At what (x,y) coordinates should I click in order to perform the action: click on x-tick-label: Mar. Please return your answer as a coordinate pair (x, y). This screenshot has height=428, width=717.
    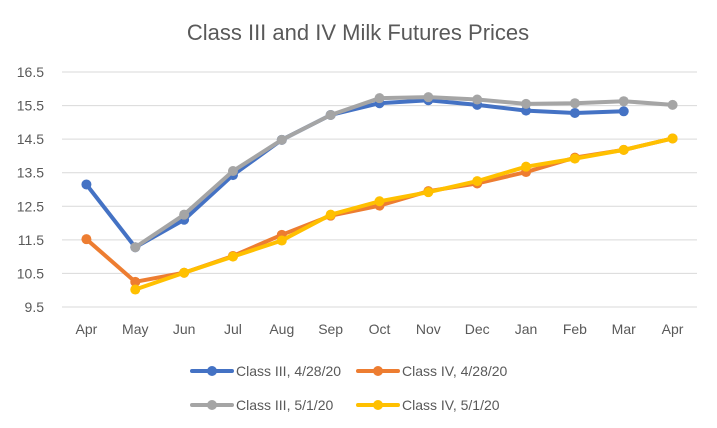
    Looking at the image, I should click on (624, 329).